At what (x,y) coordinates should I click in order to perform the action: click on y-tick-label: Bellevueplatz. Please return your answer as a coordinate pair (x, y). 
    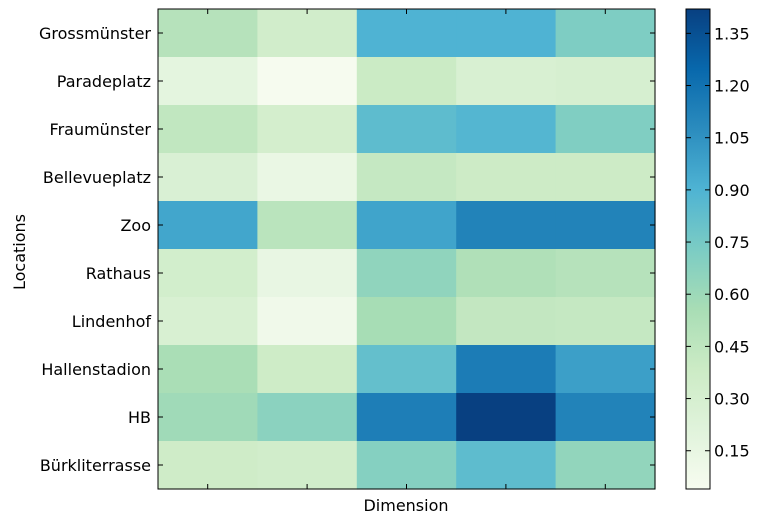
    Looking at the image, I should click on (97, 177).